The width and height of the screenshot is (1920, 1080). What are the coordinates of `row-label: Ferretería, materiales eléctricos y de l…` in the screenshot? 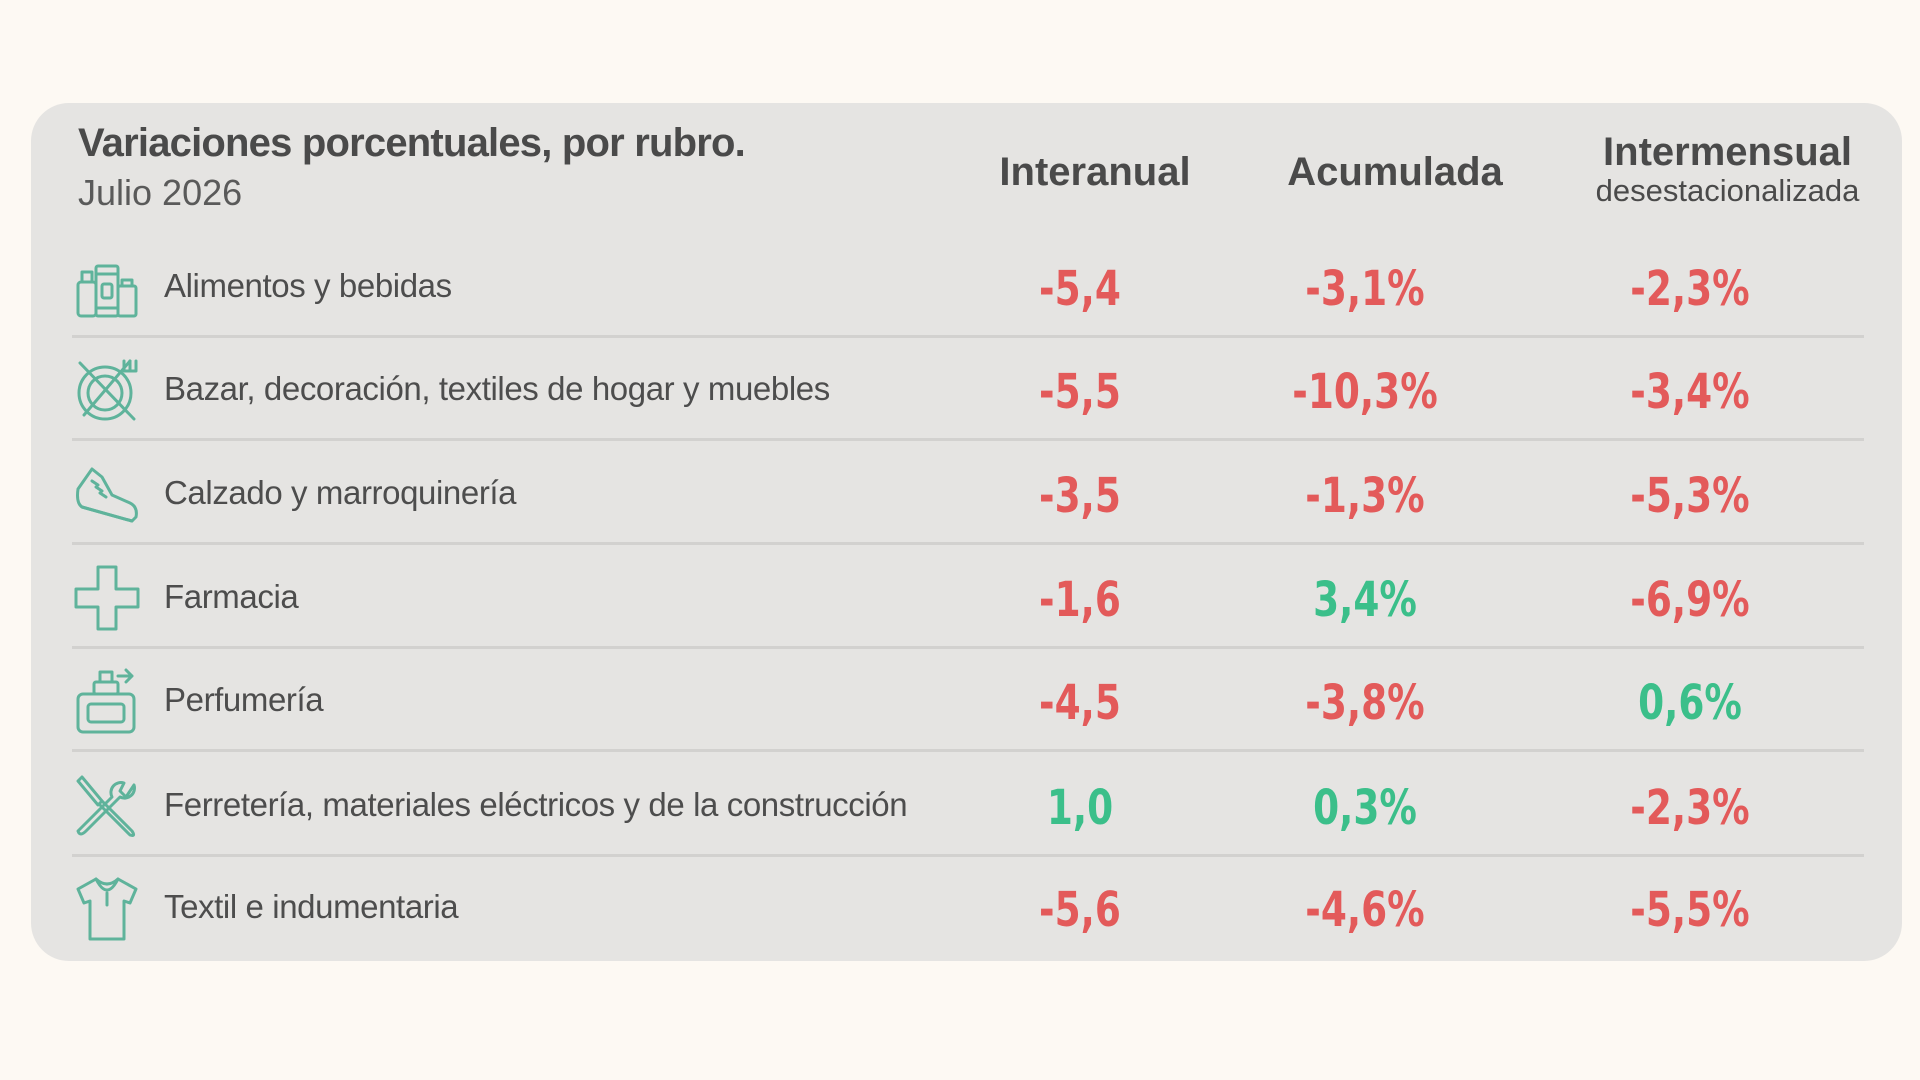 It's located at (536, 804).